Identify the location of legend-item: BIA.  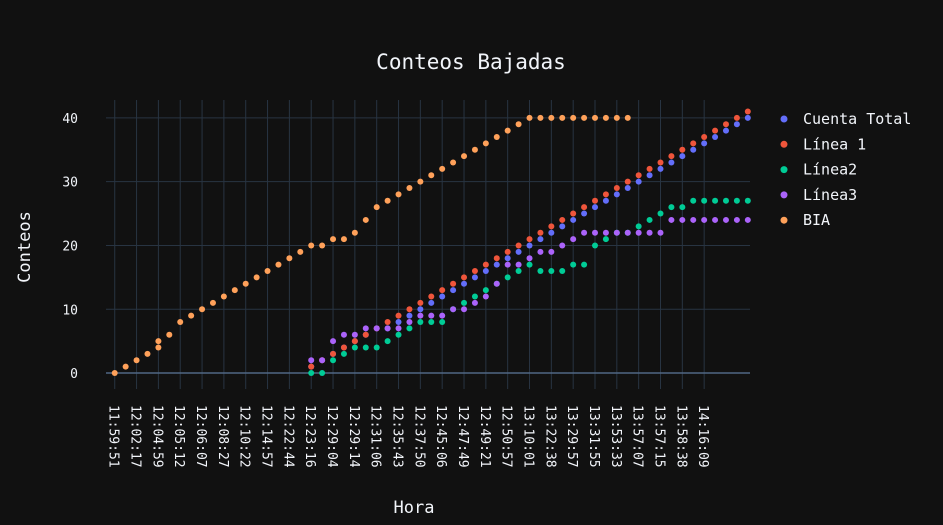
(805, 220).